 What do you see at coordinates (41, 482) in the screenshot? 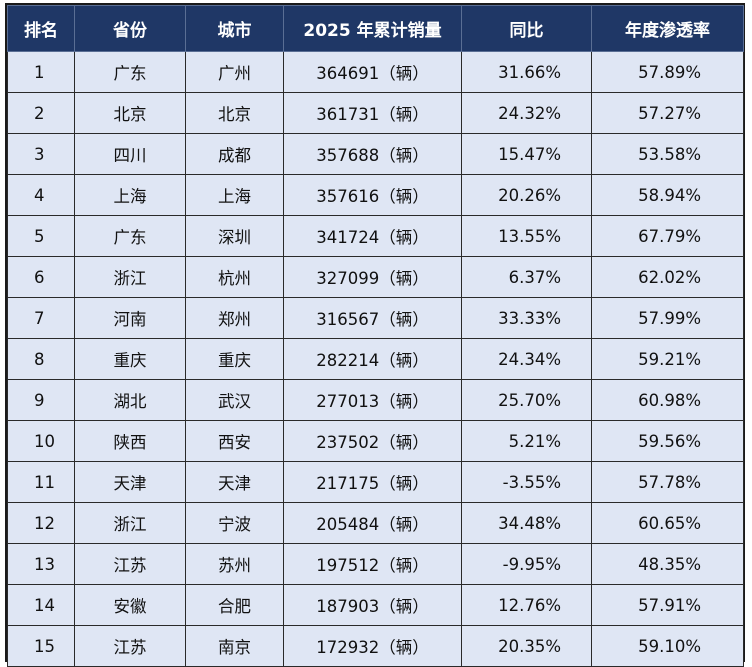
I see `rank-cell: 11` at bounding box center [41, 482].